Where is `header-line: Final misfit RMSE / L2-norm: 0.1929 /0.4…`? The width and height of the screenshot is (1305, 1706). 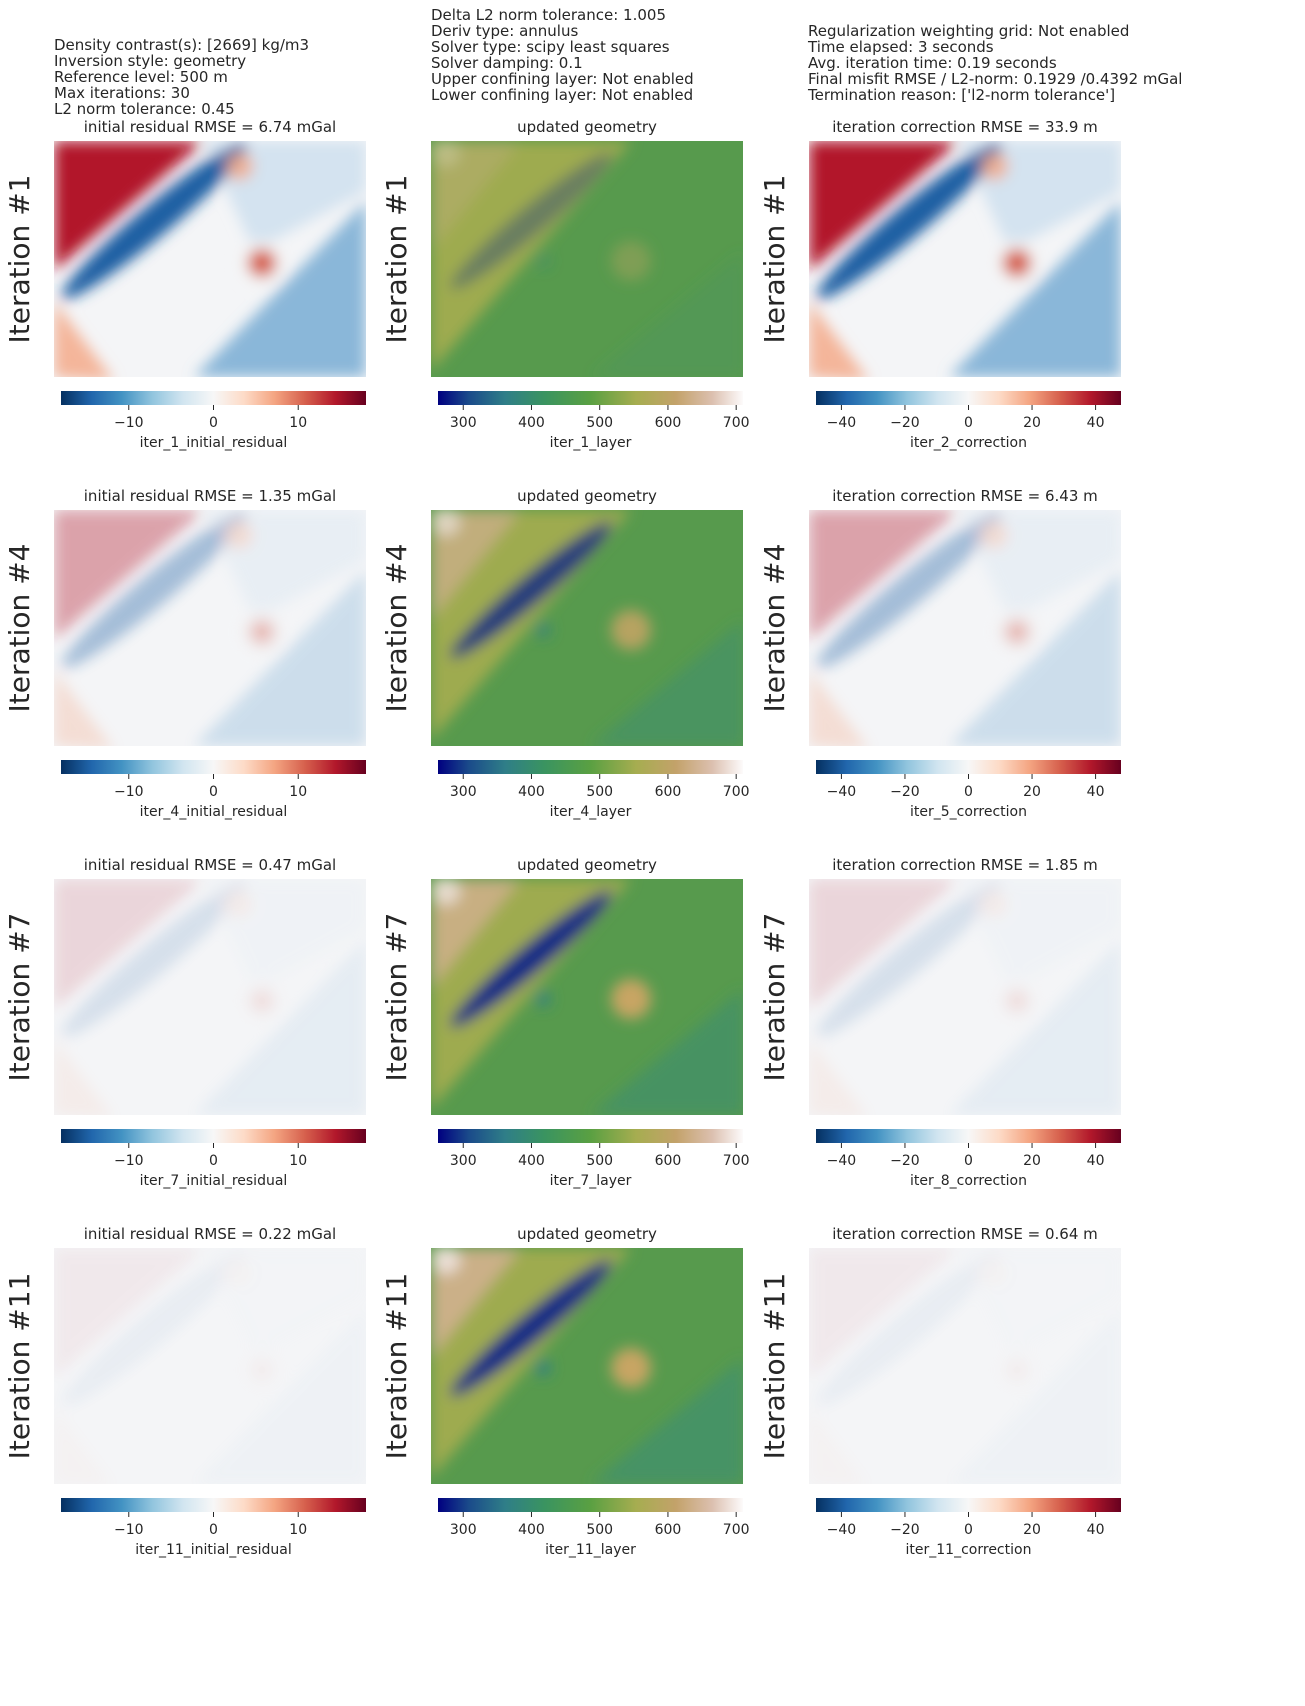
header-line: Final misfit RMSE / L2-norm: 0.1929 /0.4… is located at coordinates (995, 79).